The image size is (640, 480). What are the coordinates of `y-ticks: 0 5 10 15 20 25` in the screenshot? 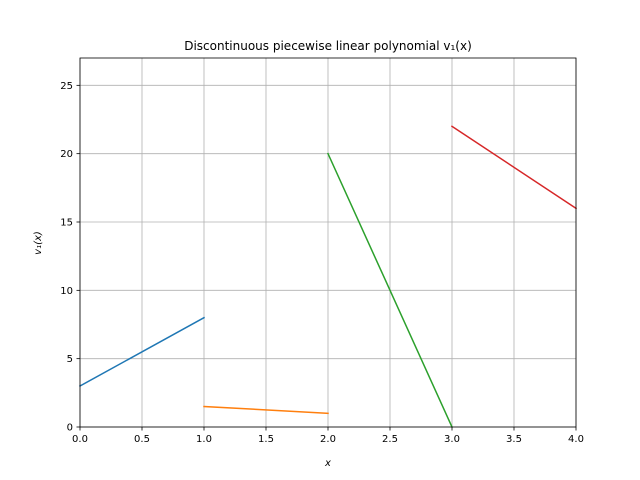 It's located at (70, 257).